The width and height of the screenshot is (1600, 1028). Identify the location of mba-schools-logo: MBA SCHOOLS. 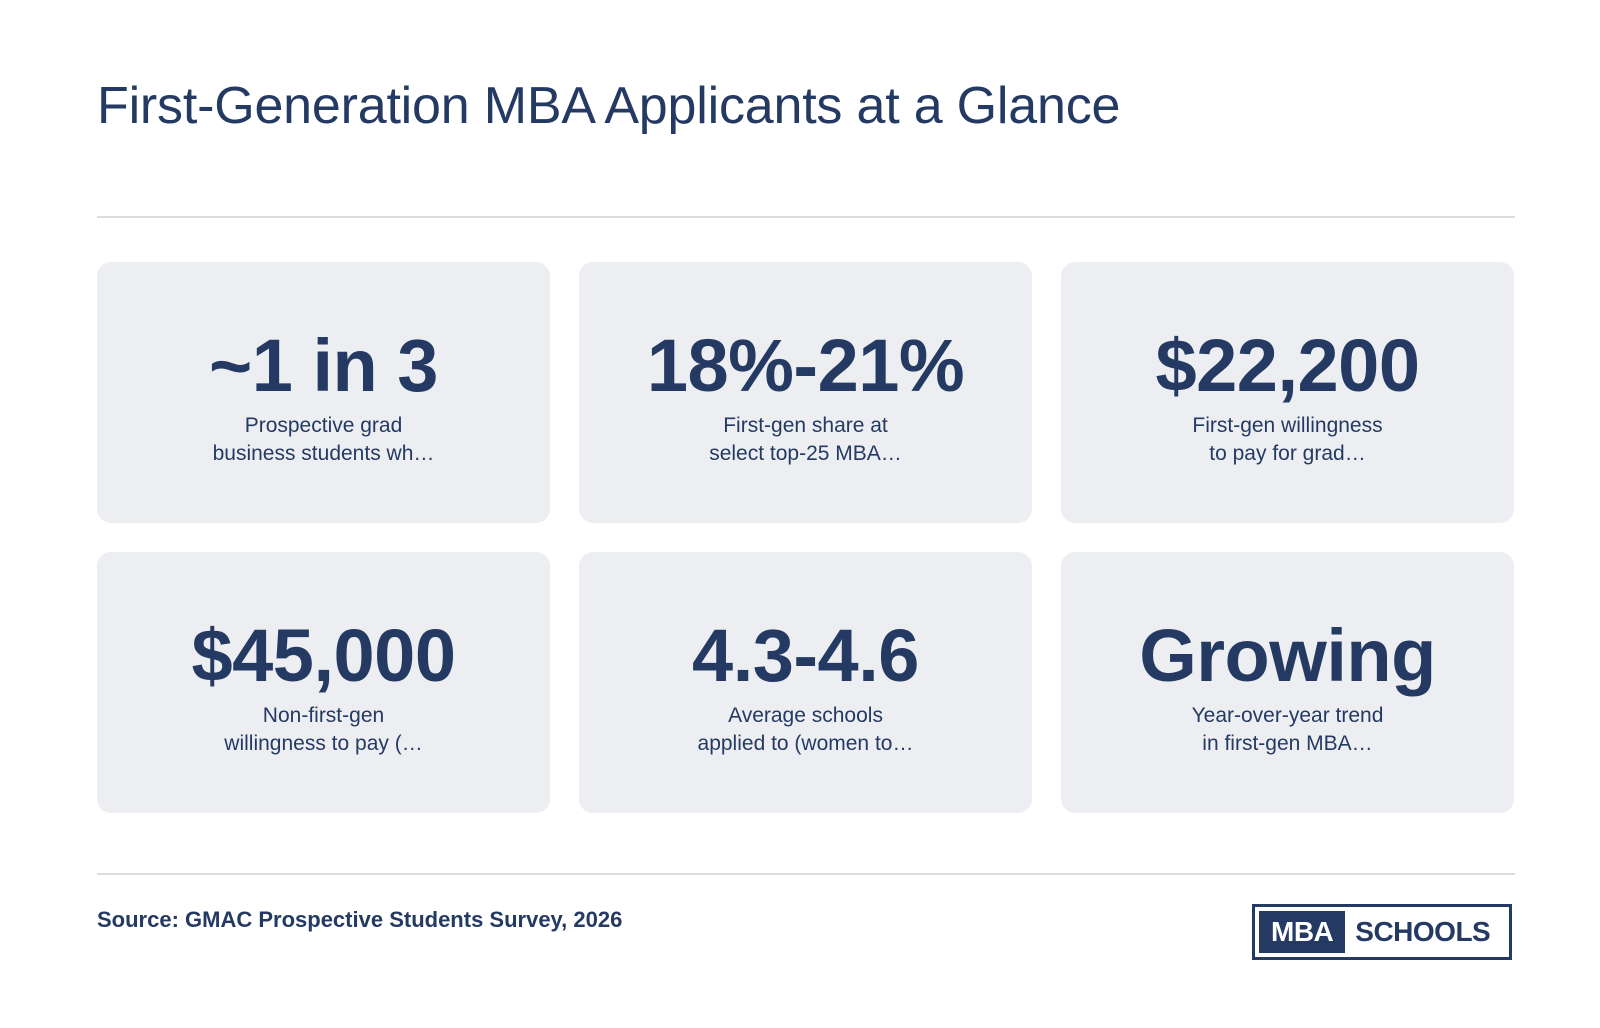
(1382, 932).